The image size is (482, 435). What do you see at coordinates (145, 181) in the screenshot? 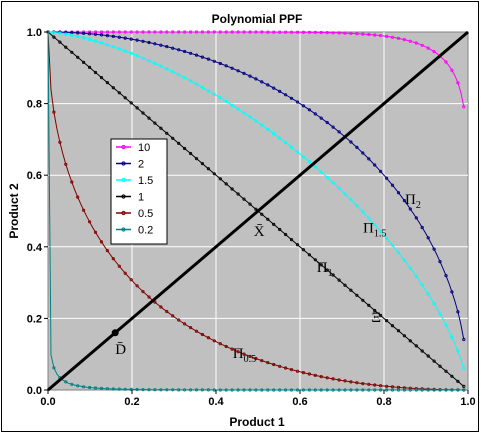
I see `legend-label: 1.5` at bounding box center [145, 181].